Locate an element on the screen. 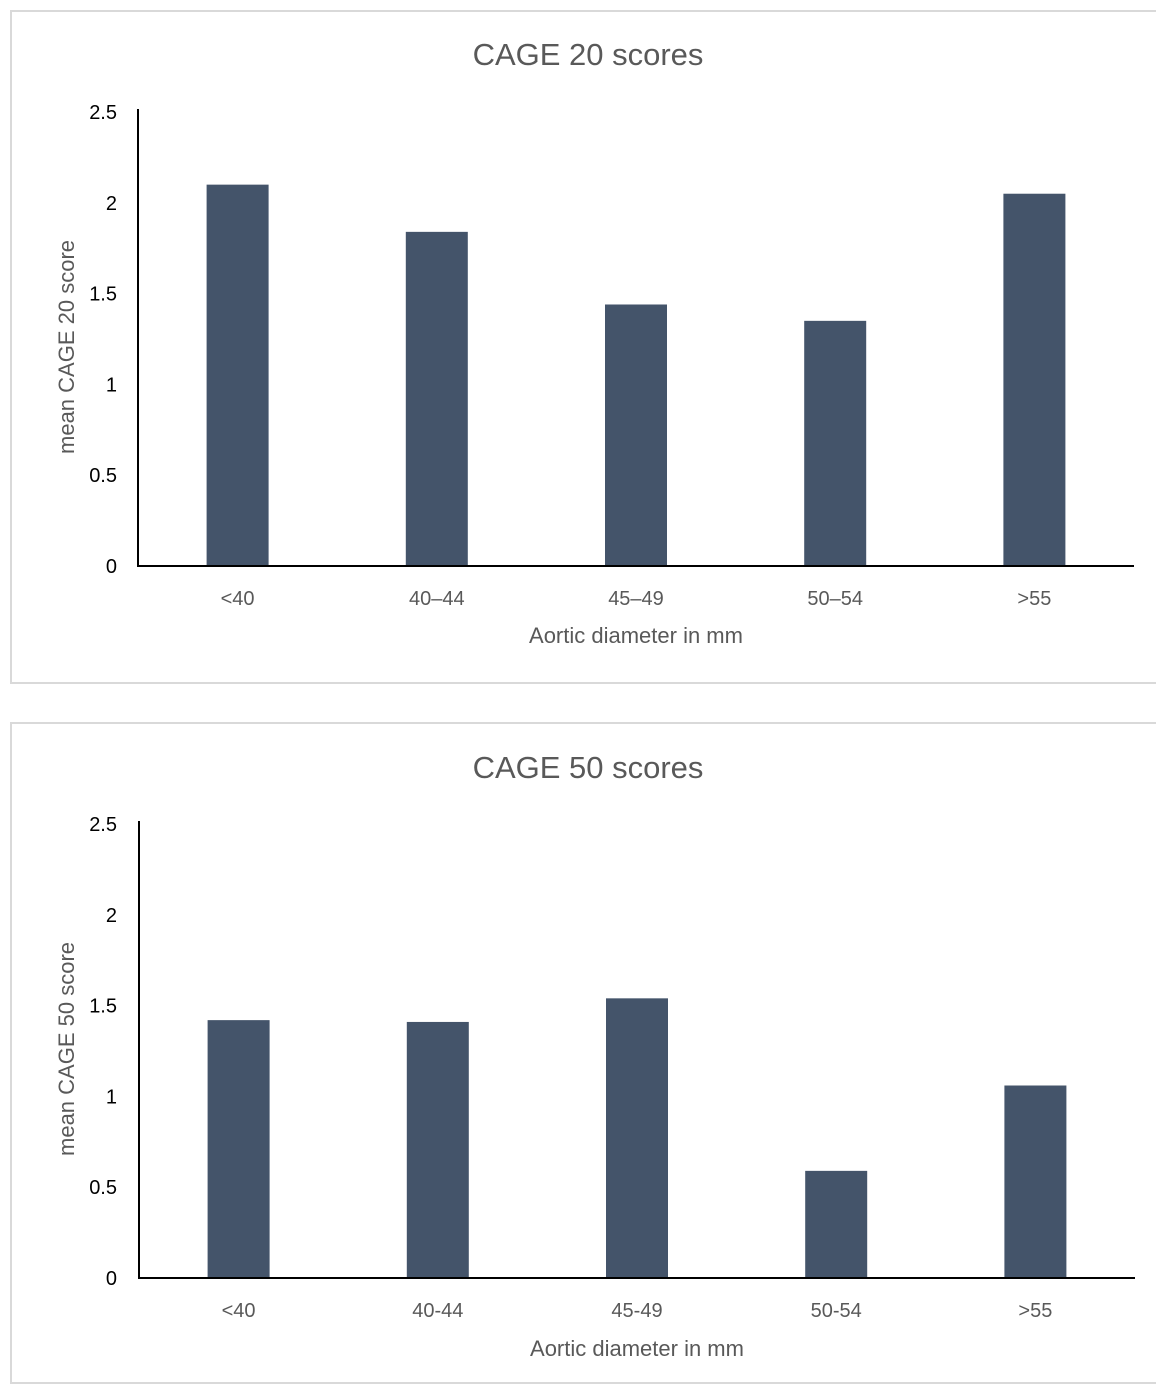  y-axis-label: mean CAGE 20 score is located at coordinates (66, 347).